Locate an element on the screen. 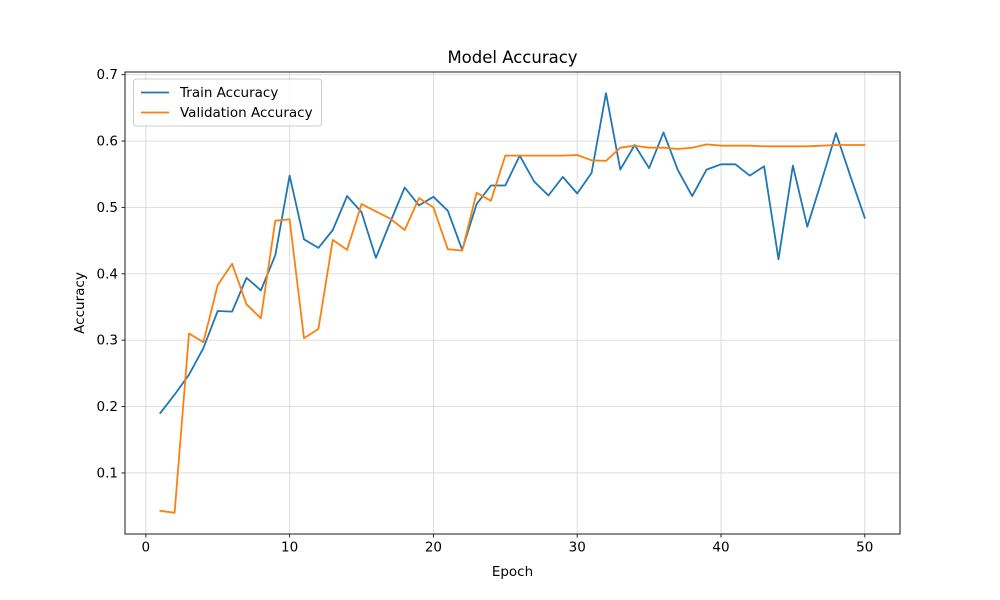 Image resolution: width=1000 pixels, height=600 pixels. legend: Train Accuracy Validation Accuracy is located at coordinates (227, 102).